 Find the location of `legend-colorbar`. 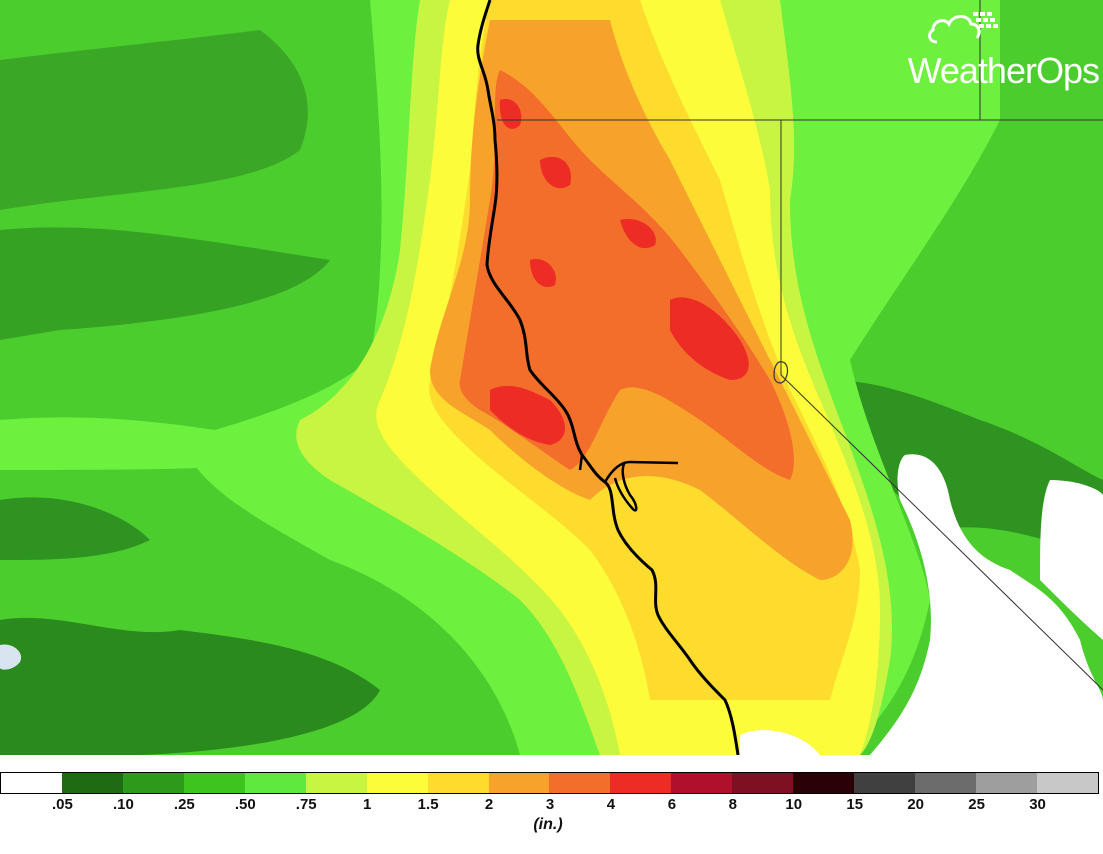

legend-colorbar is located at coordinates (549, 783).